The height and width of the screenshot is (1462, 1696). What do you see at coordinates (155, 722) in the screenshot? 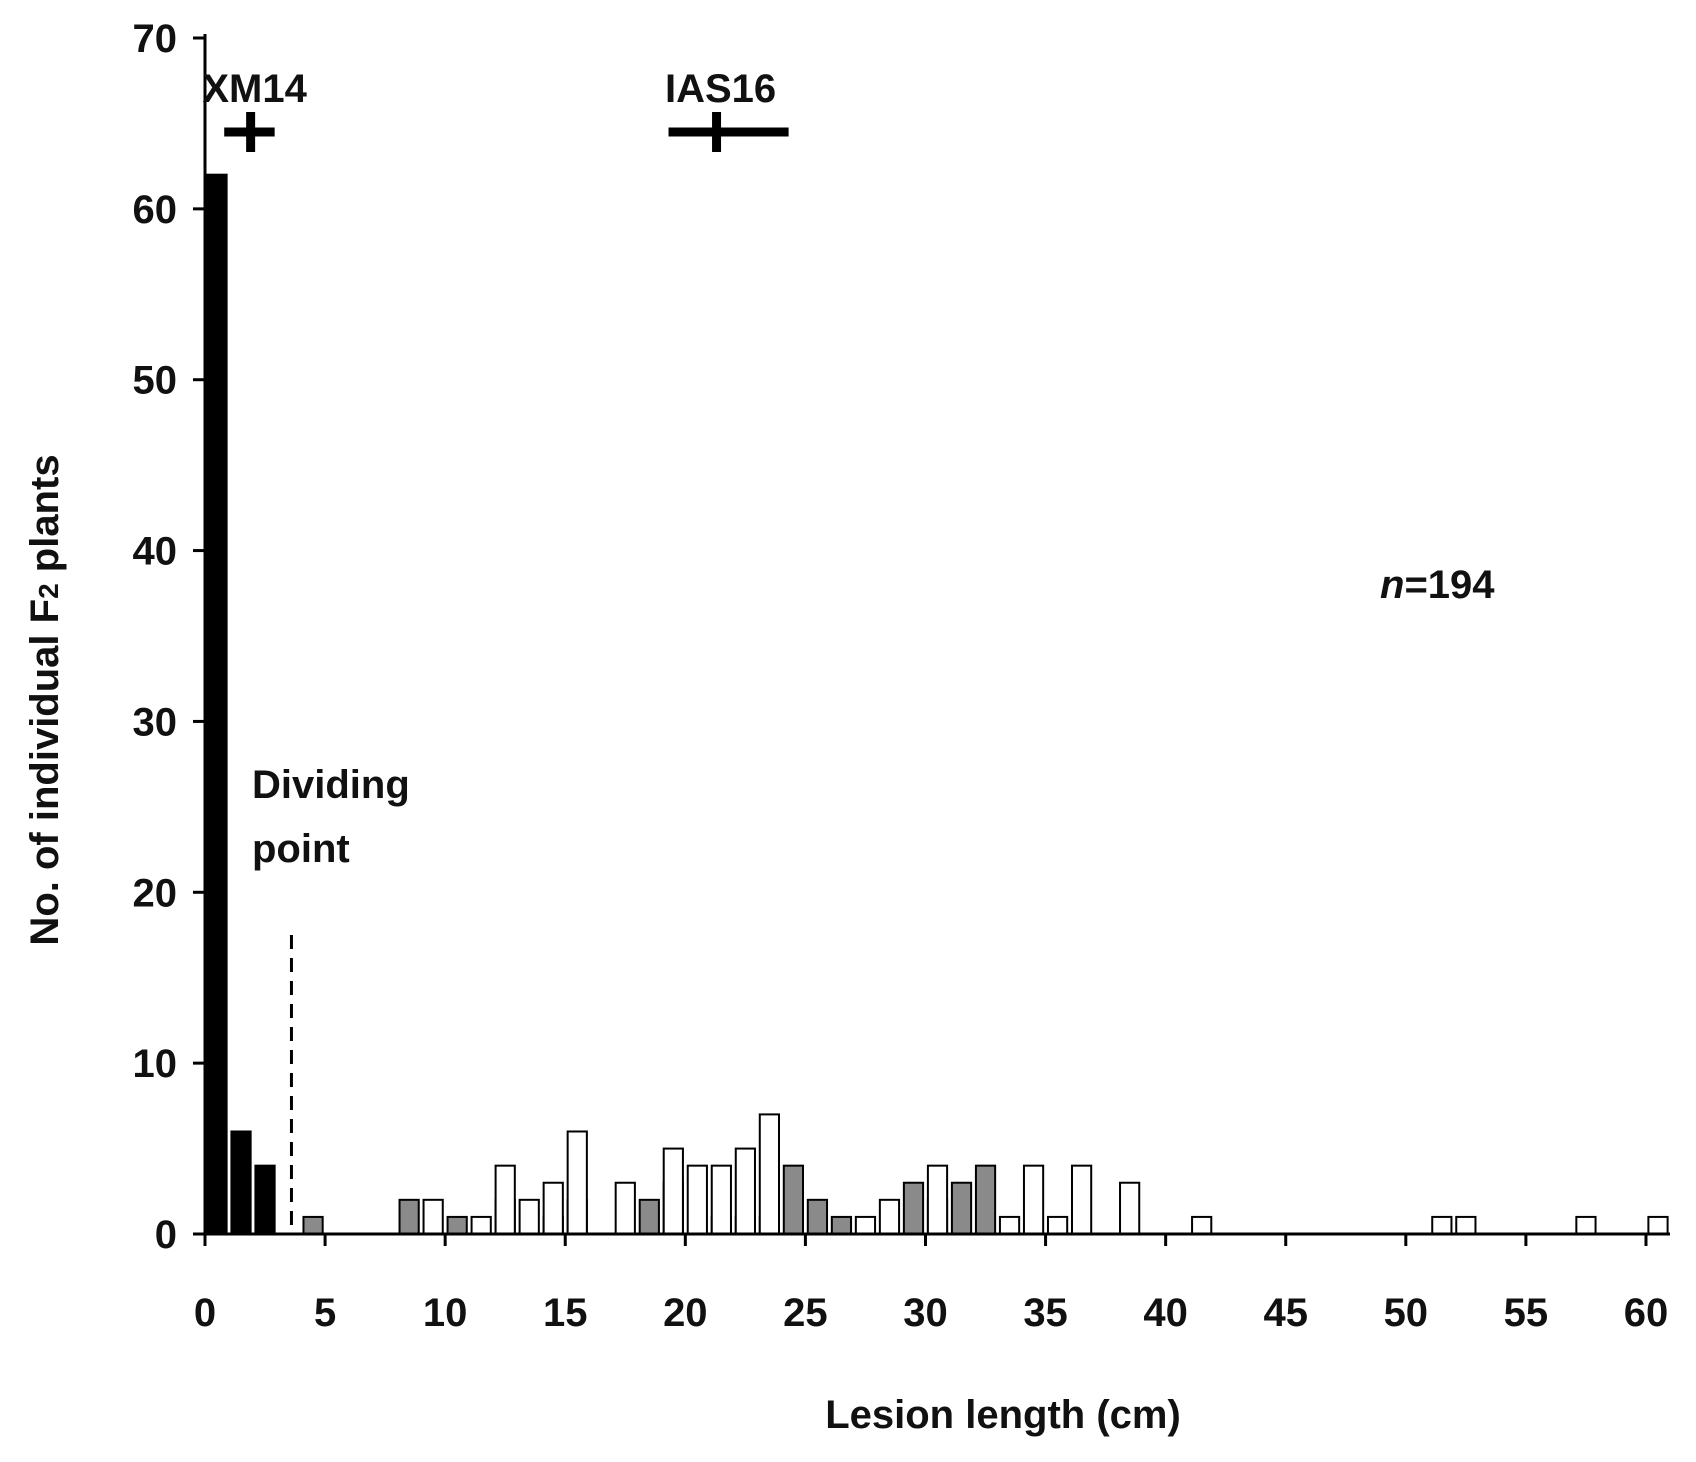
I see `y-tick-label-30: 30` at bounding box center [155, 722].